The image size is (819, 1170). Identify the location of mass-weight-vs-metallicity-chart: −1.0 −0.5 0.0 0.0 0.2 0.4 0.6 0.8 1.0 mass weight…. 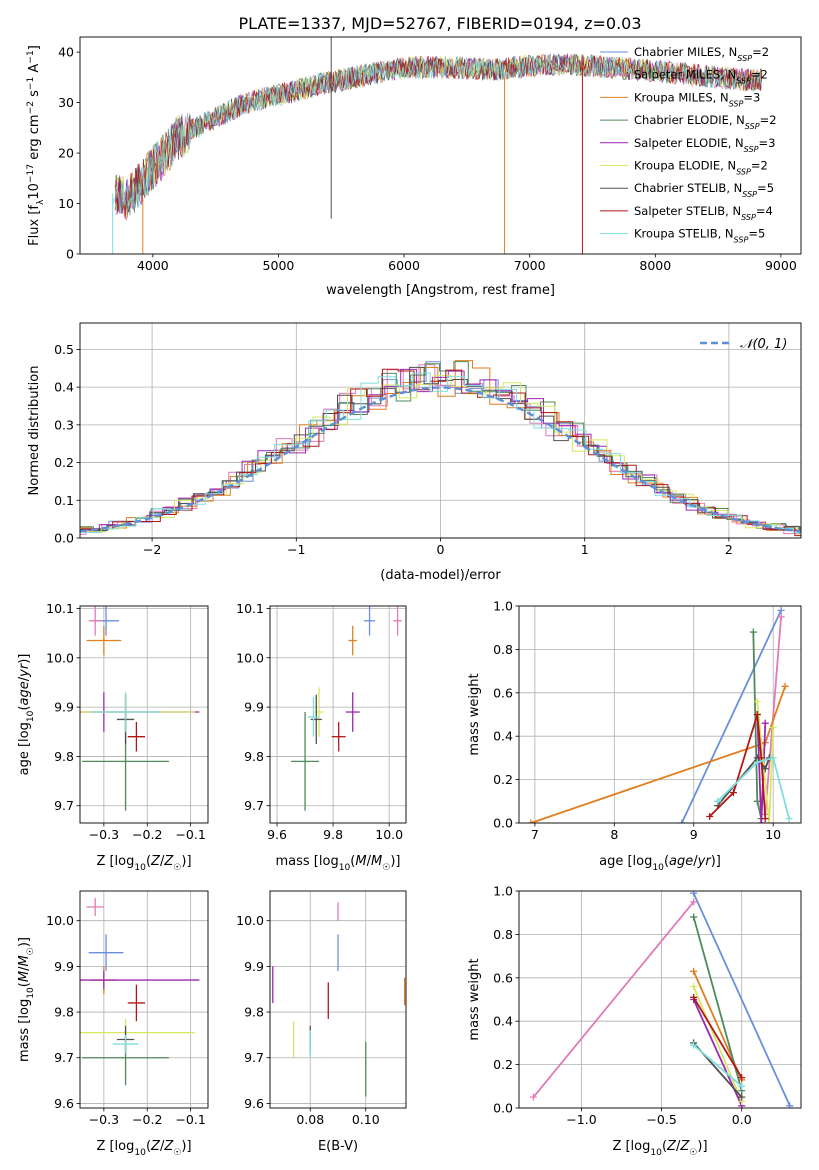
(634, 1021).